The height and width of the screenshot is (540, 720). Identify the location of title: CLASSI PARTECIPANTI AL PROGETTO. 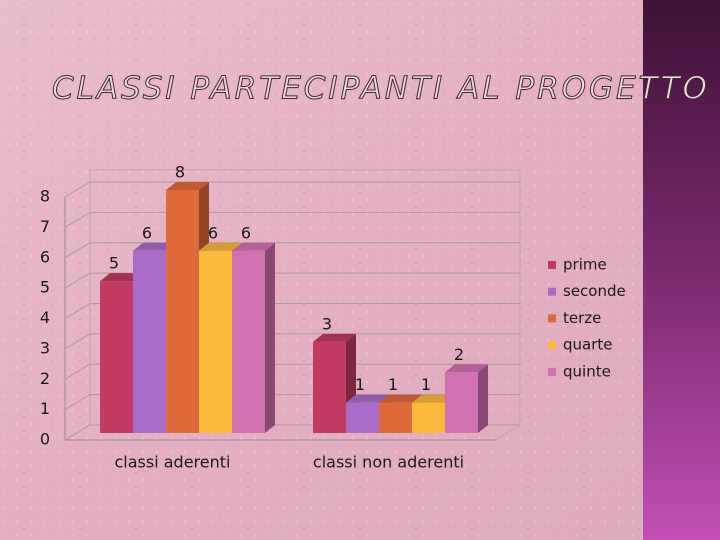
(381, 89).